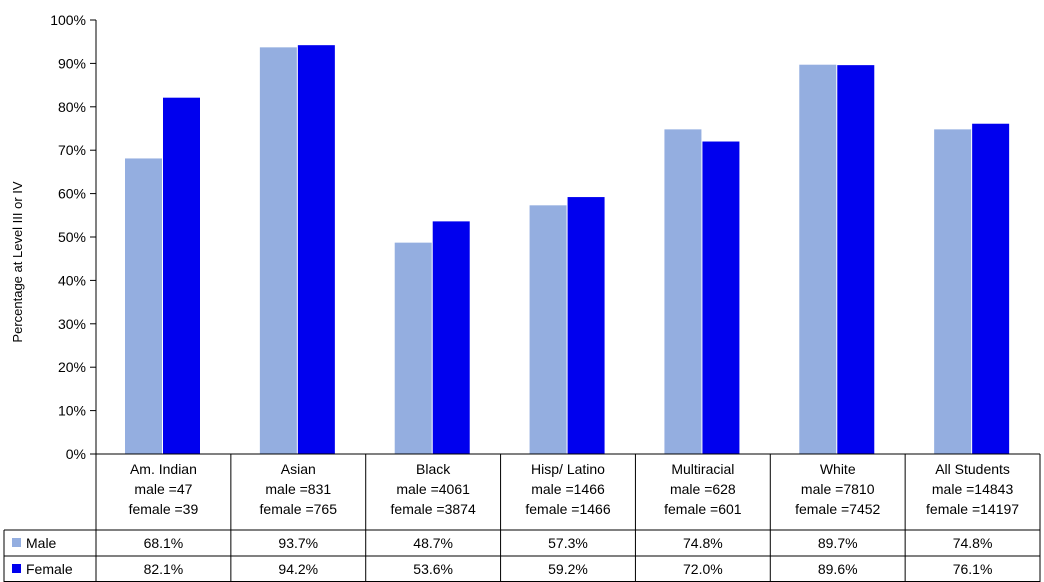  What do you see at coordinates (72, 411) in the screenshot?
I see `y-tick-label: 10%` at bounding box center [72, 411].